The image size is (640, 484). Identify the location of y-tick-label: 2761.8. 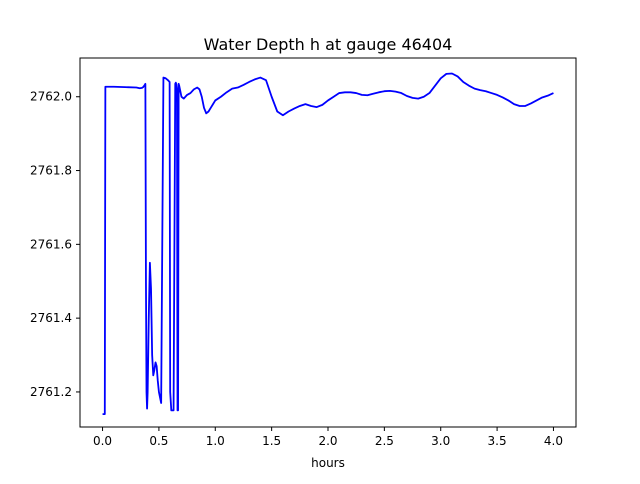
(51, 171).